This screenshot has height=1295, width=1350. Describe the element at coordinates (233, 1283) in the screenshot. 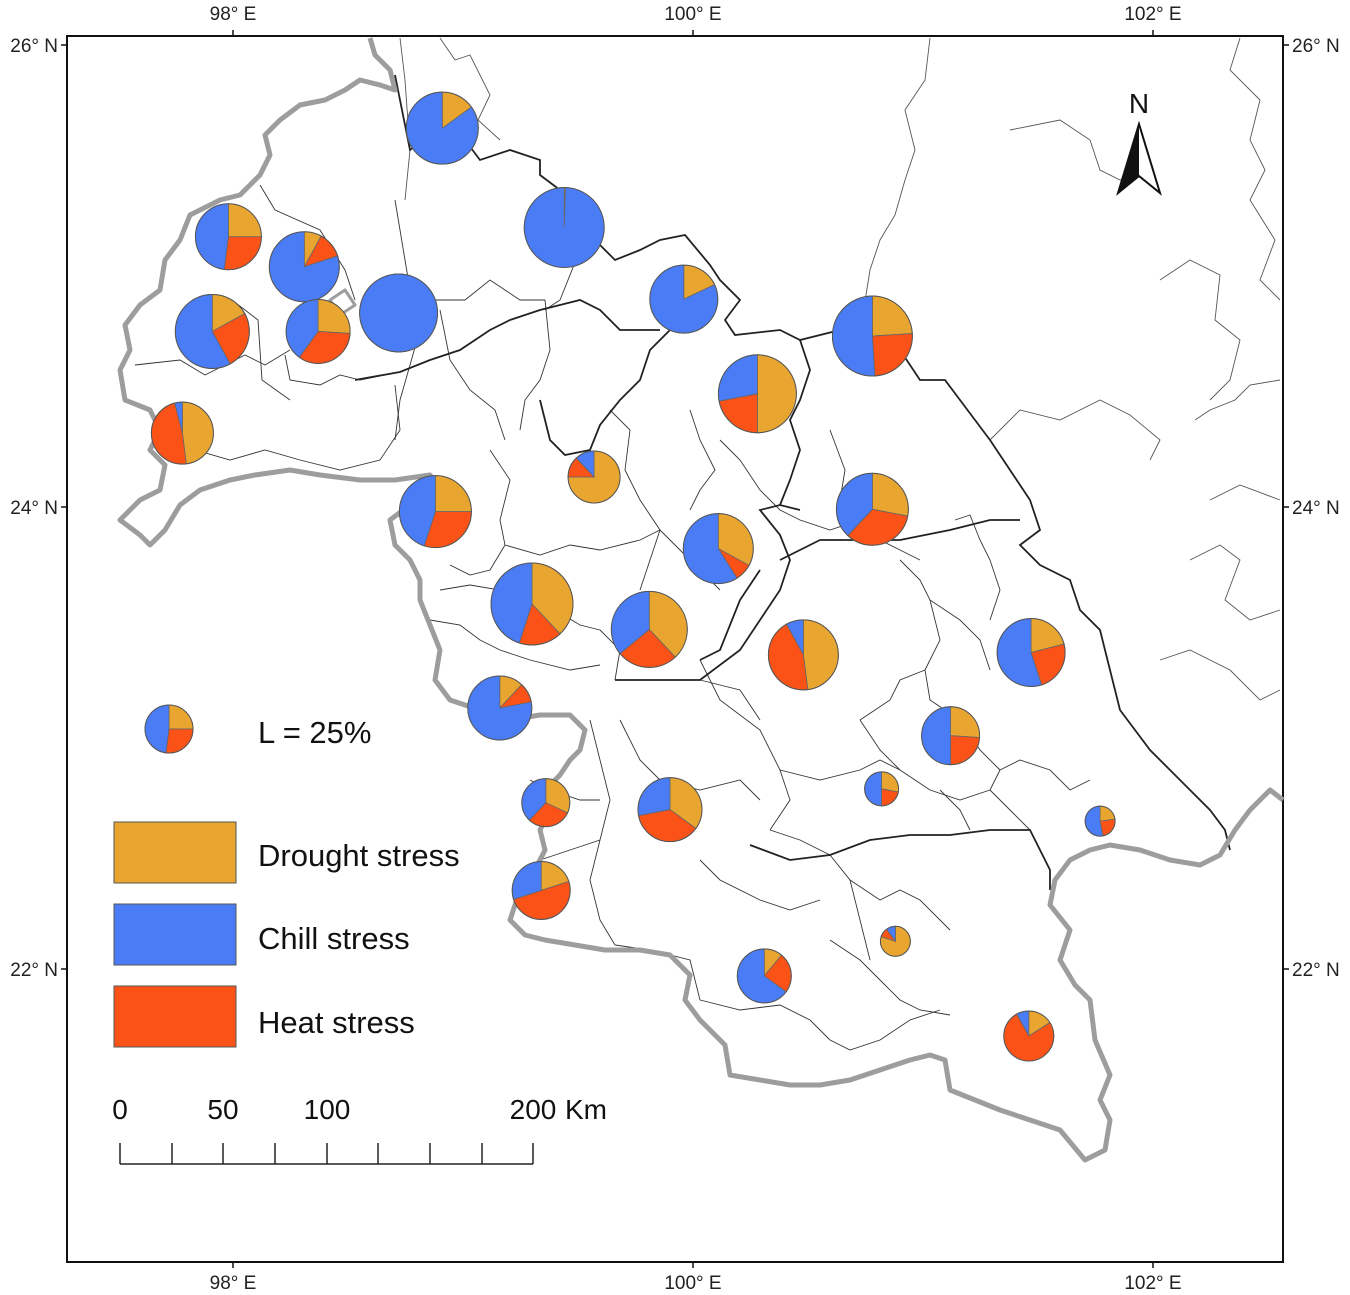

I see `bottom-label-98e: 98° E` at that location.